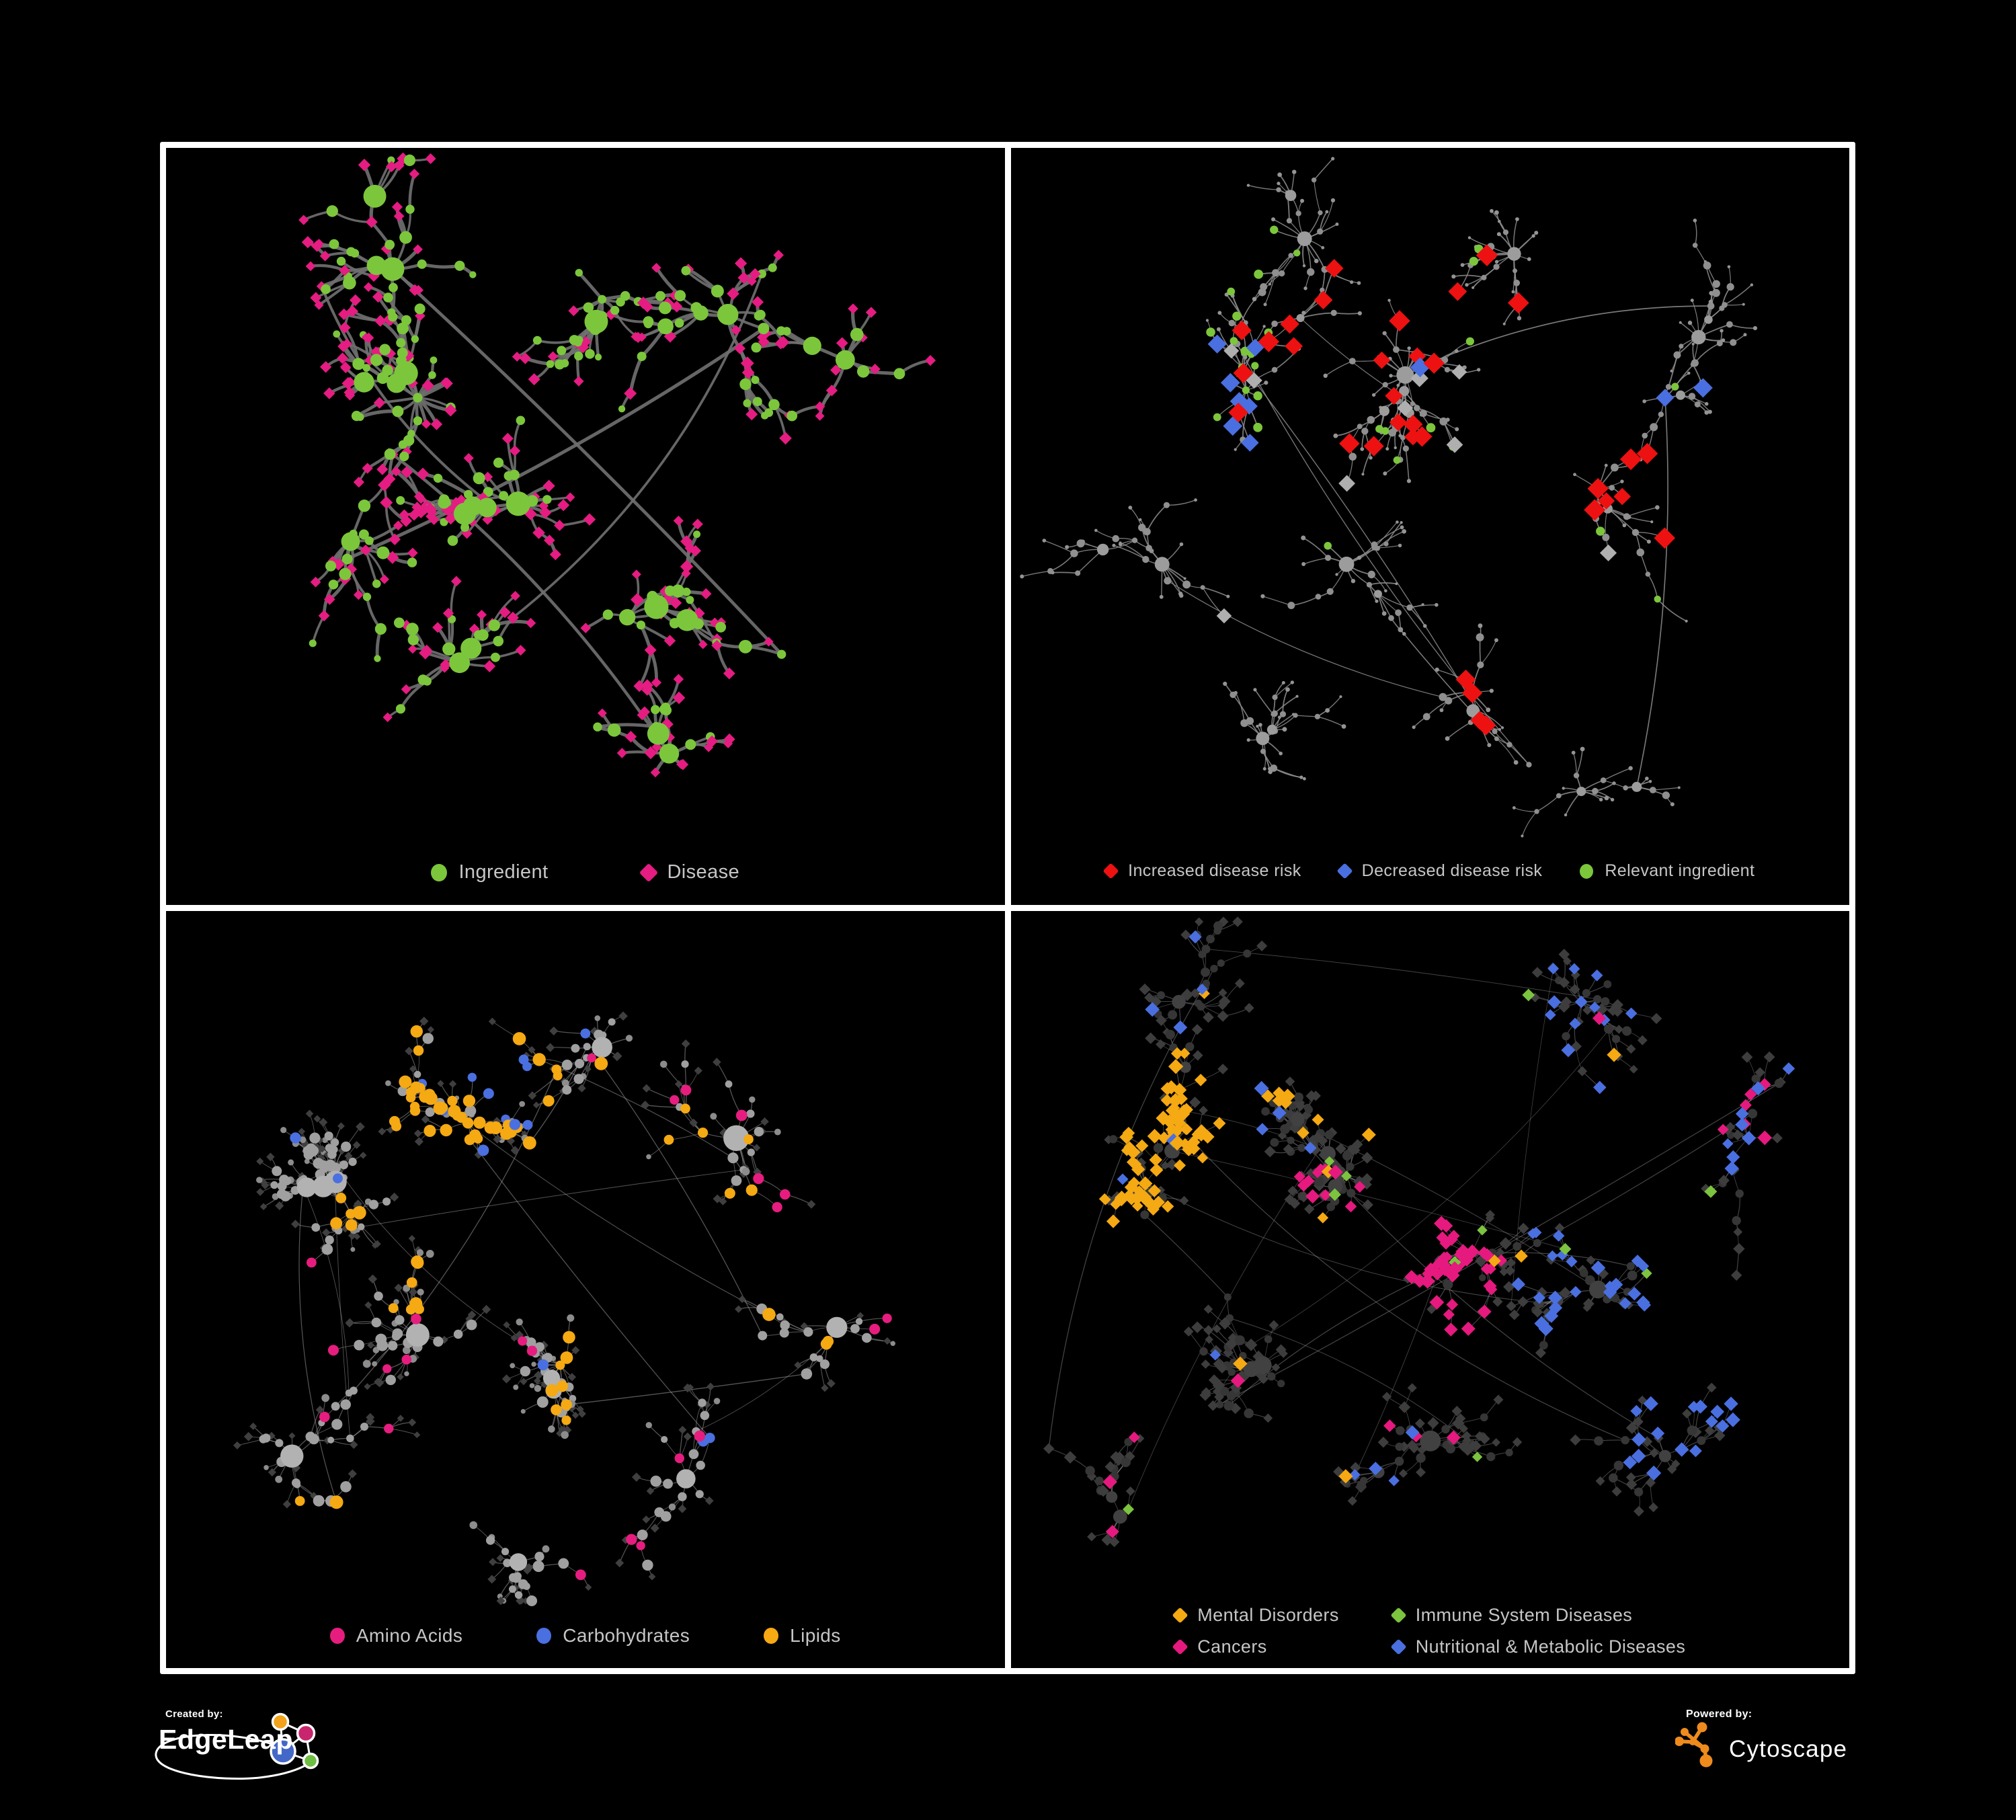  I want to click on macronutrients-network, so click(564, 1308).